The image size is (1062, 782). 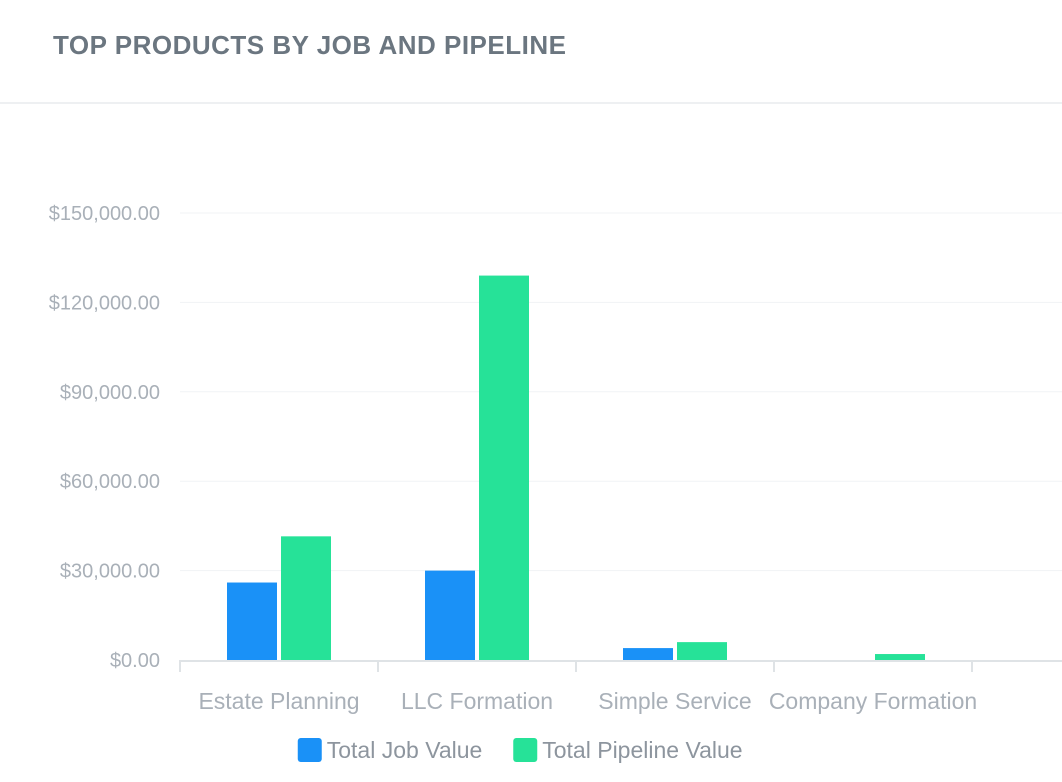 What do you see at coordinates (873, 701) in the screenshot?
I see `x-category-label: Company Formation` at bounding box center [873, 701].